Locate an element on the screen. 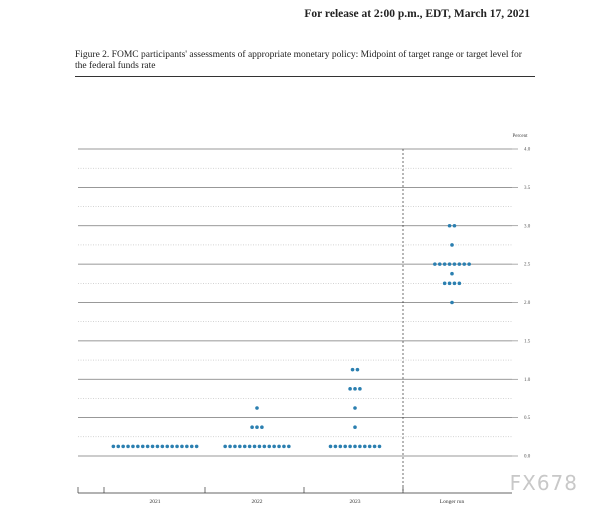  y-tick-label: 3.5 is located at coordinates (527, 188).